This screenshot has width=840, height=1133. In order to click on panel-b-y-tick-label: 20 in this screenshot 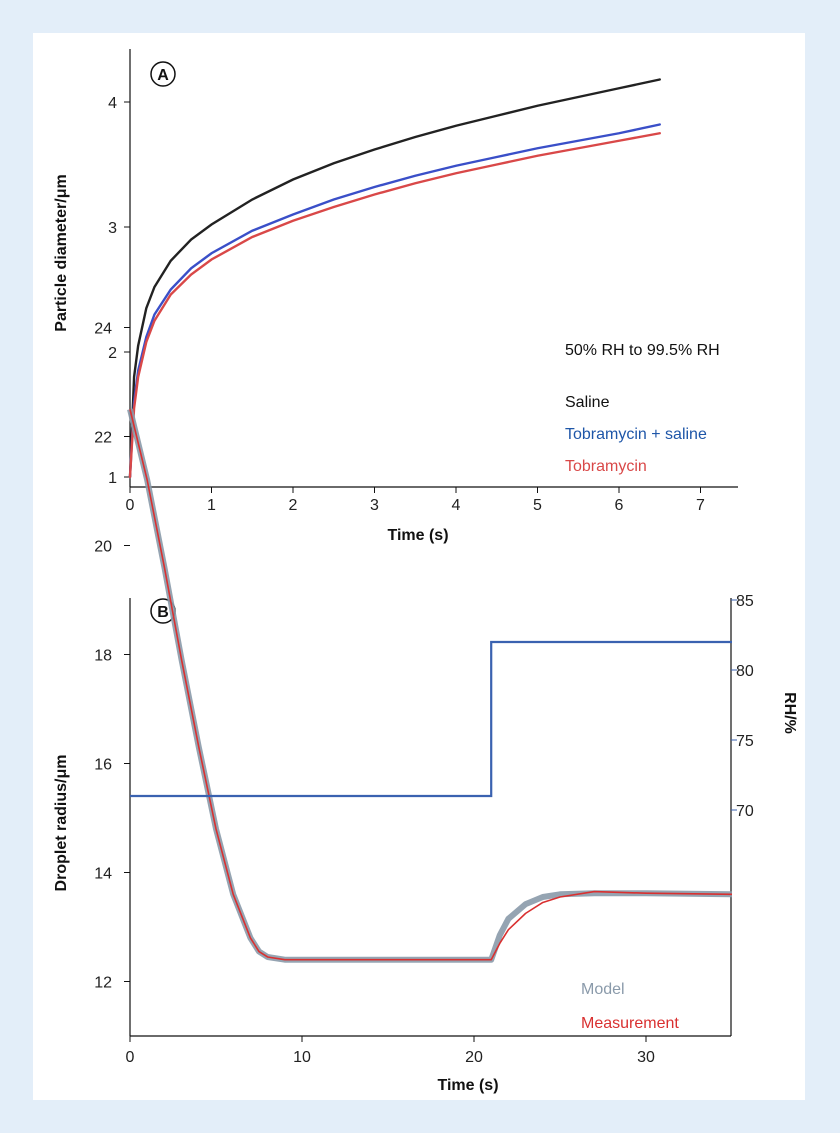, I will do `click(103, 547)`.